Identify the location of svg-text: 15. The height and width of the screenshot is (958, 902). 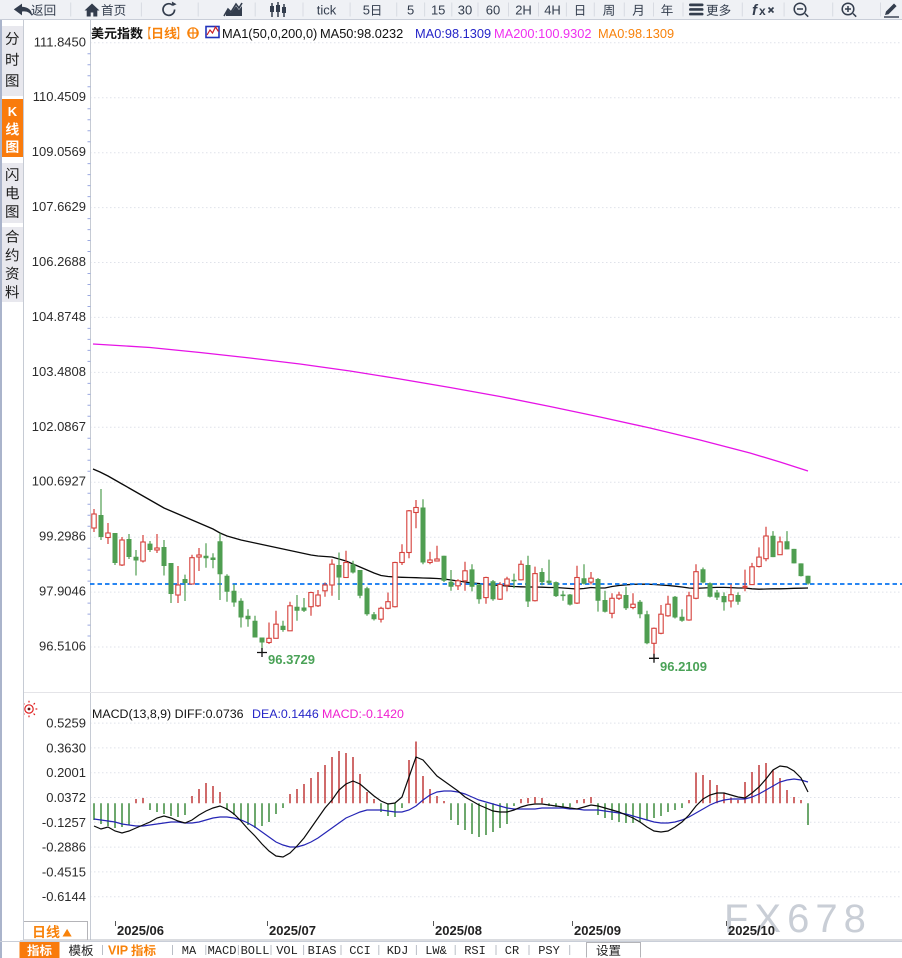
(438, 10).